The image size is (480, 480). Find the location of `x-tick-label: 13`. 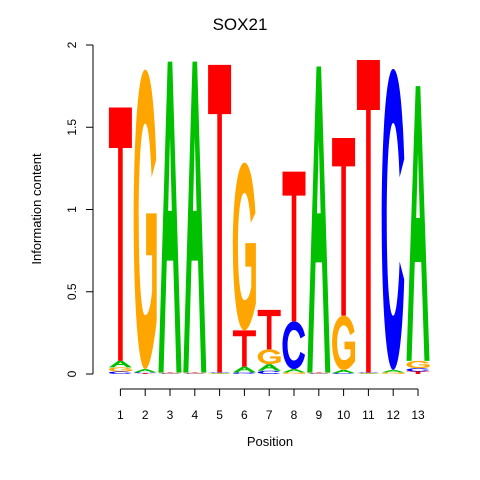

x-tick-label: 13 is located at coordinates (418, 415).